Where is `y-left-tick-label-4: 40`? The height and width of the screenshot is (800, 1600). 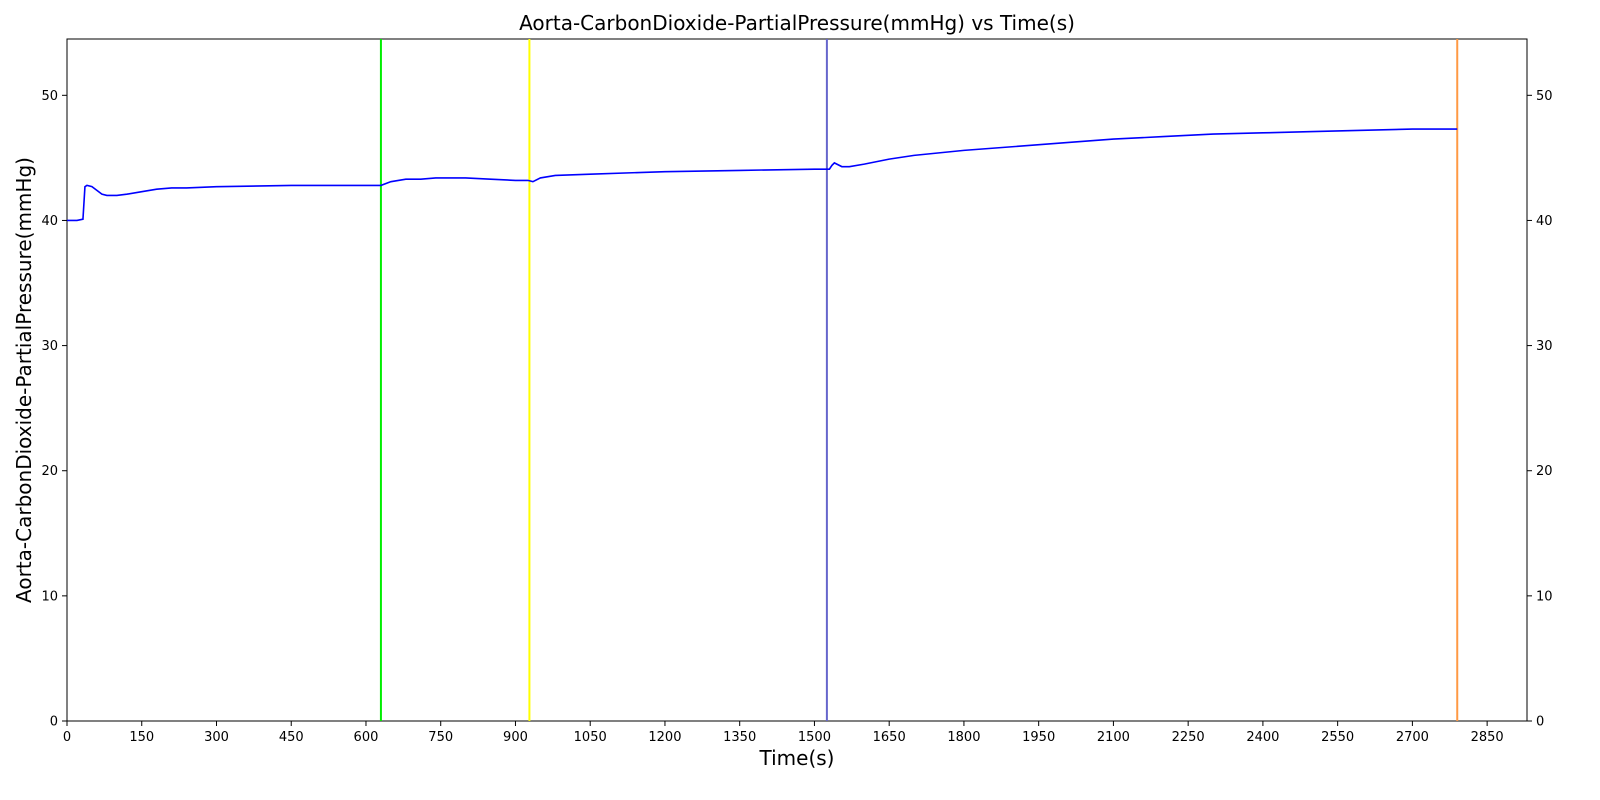 y-left-tick-label-4: 40 is located at coordinates (49, 221).